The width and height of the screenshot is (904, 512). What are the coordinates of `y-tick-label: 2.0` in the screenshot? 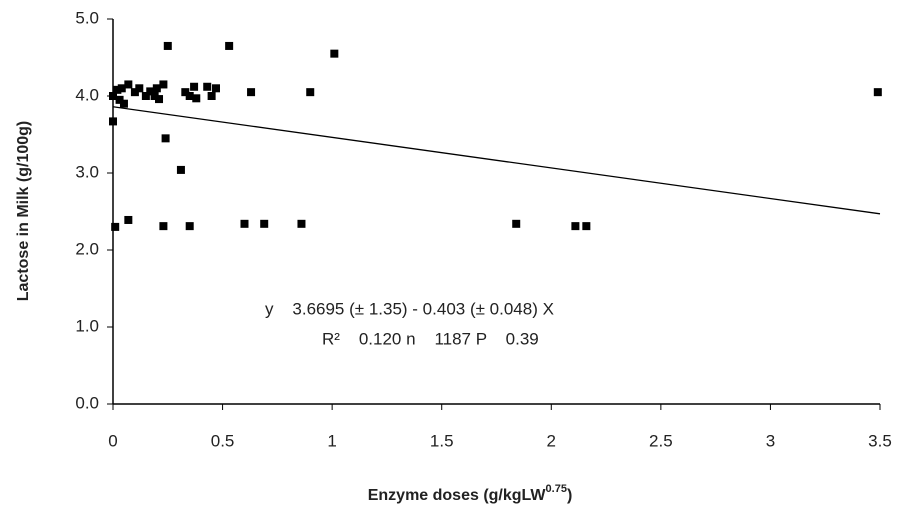 It's located at (87, 248).